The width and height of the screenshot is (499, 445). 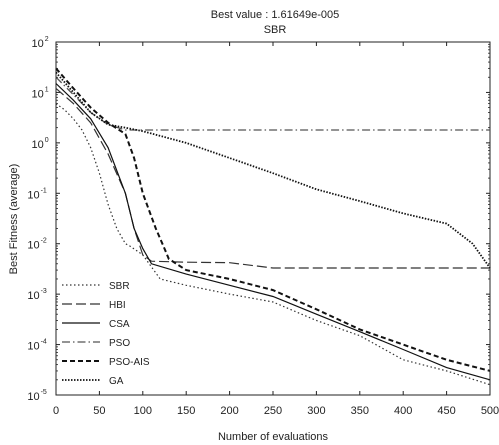 What do you see at coordinates (106, 334) in the screenshot?
I see `legend: SBR HBI CSA PSO PSO-AIS GA` at bounding box center [106, 334].